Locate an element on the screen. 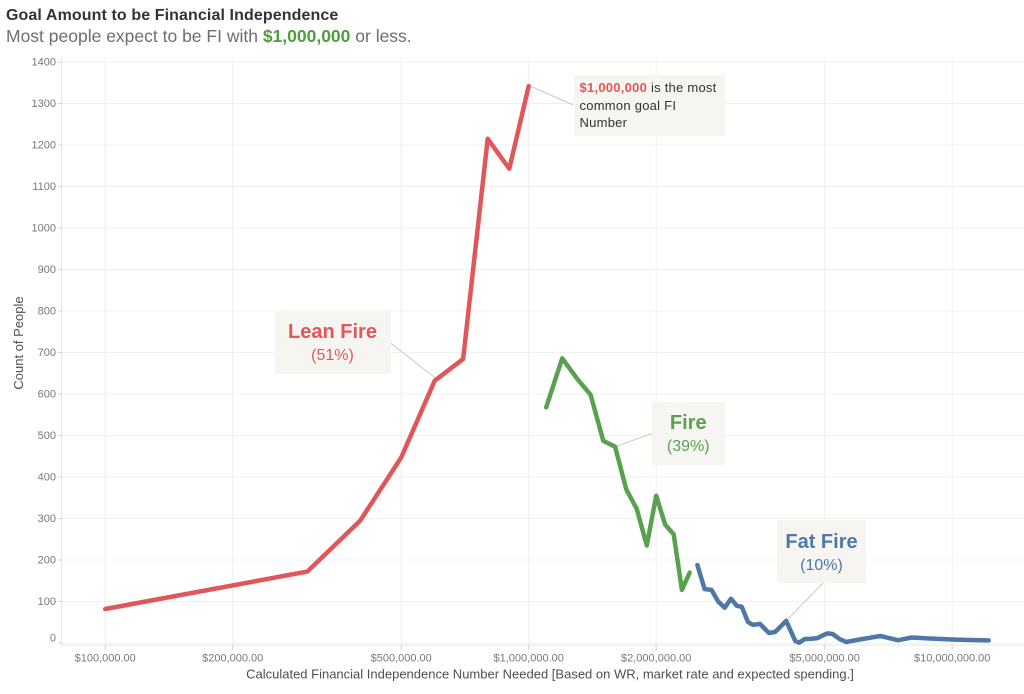 This screenshot has height=694, width=1024. svg-text: 500 is located at coordinates (47, 436).